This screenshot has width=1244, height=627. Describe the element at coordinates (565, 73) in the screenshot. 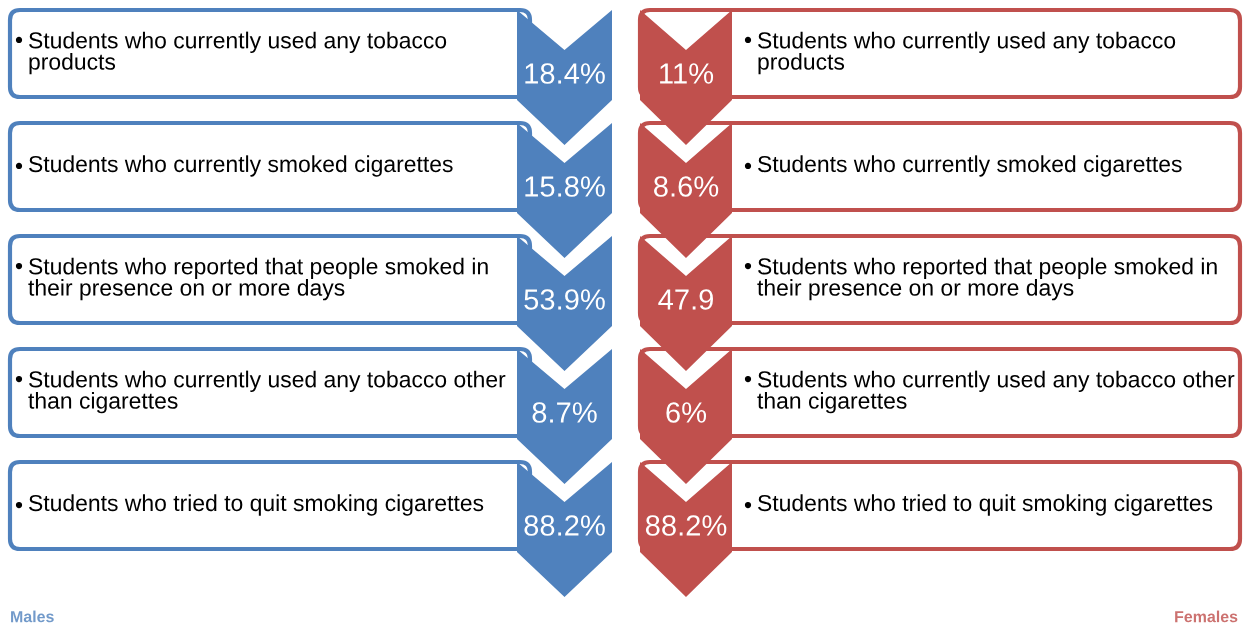

I see `data-label: 18.4%` at that location.